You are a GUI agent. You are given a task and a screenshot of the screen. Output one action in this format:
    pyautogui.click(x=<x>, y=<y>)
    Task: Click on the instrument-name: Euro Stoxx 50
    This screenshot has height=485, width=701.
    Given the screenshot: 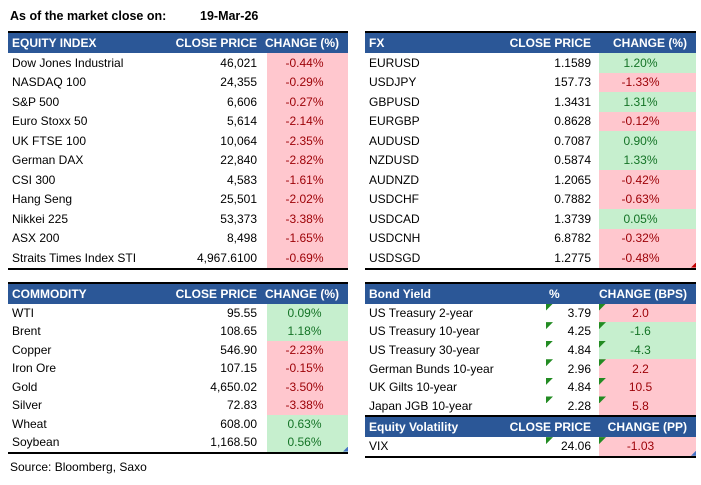 What is the action you would take?
    pyautogui.click(x=50, y=121)
    